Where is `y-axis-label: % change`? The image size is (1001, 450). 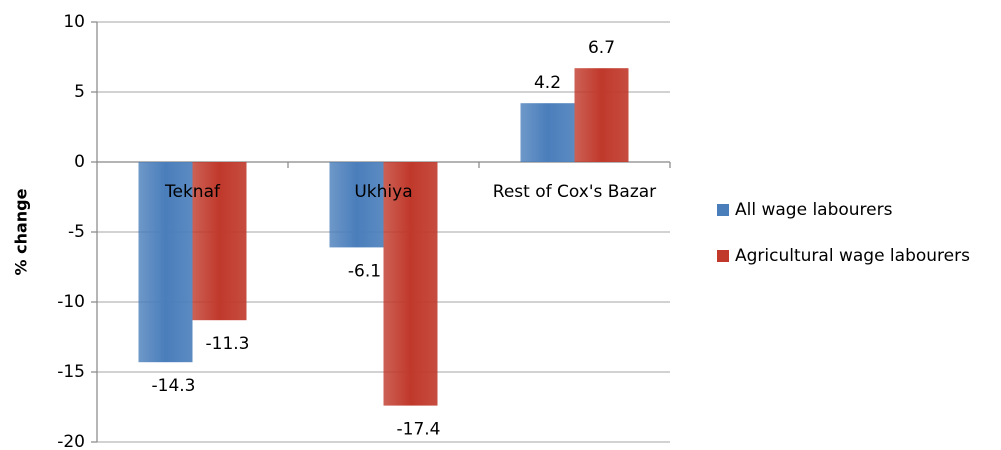 y-axis-label: % change is located at coordinates (21, 231).